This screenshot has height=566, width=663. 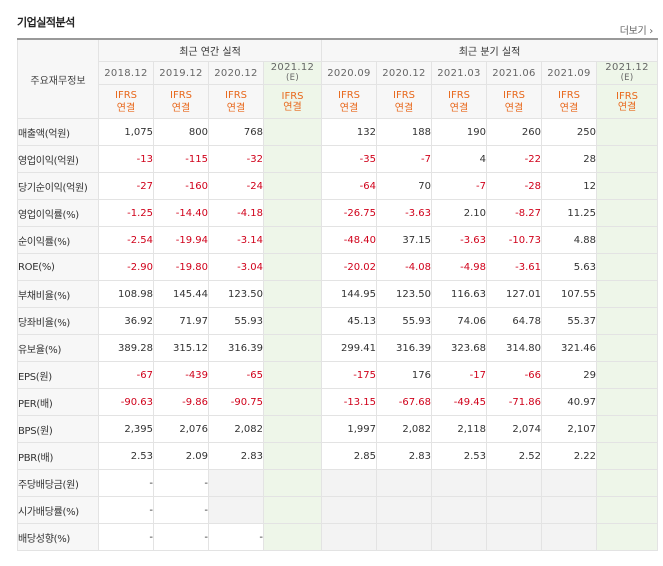 I want to click on data-cell: 116.63, so click(x=459, y=294).